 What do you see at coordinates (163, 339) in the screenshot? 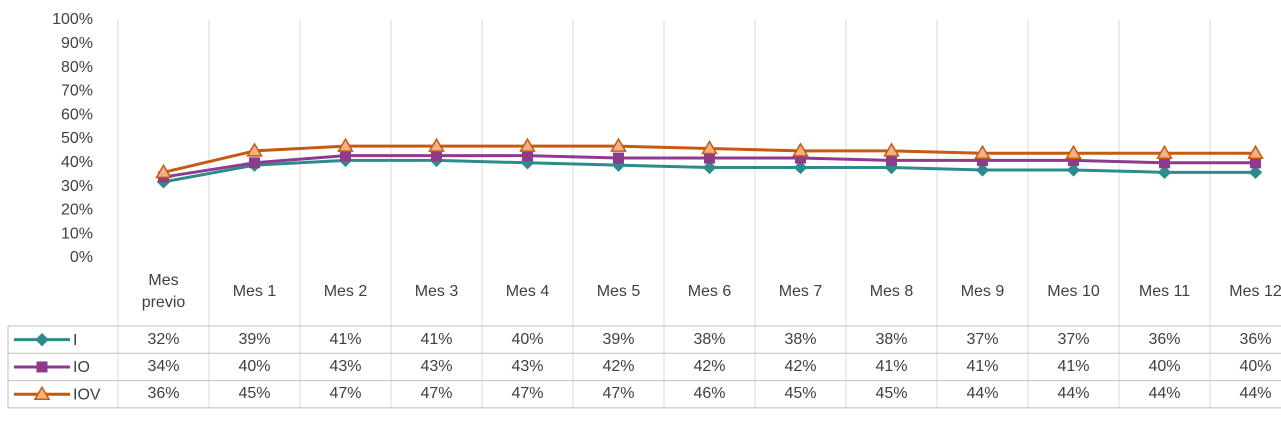
I see `data-label: 32%` at bounding box center [163, 339].